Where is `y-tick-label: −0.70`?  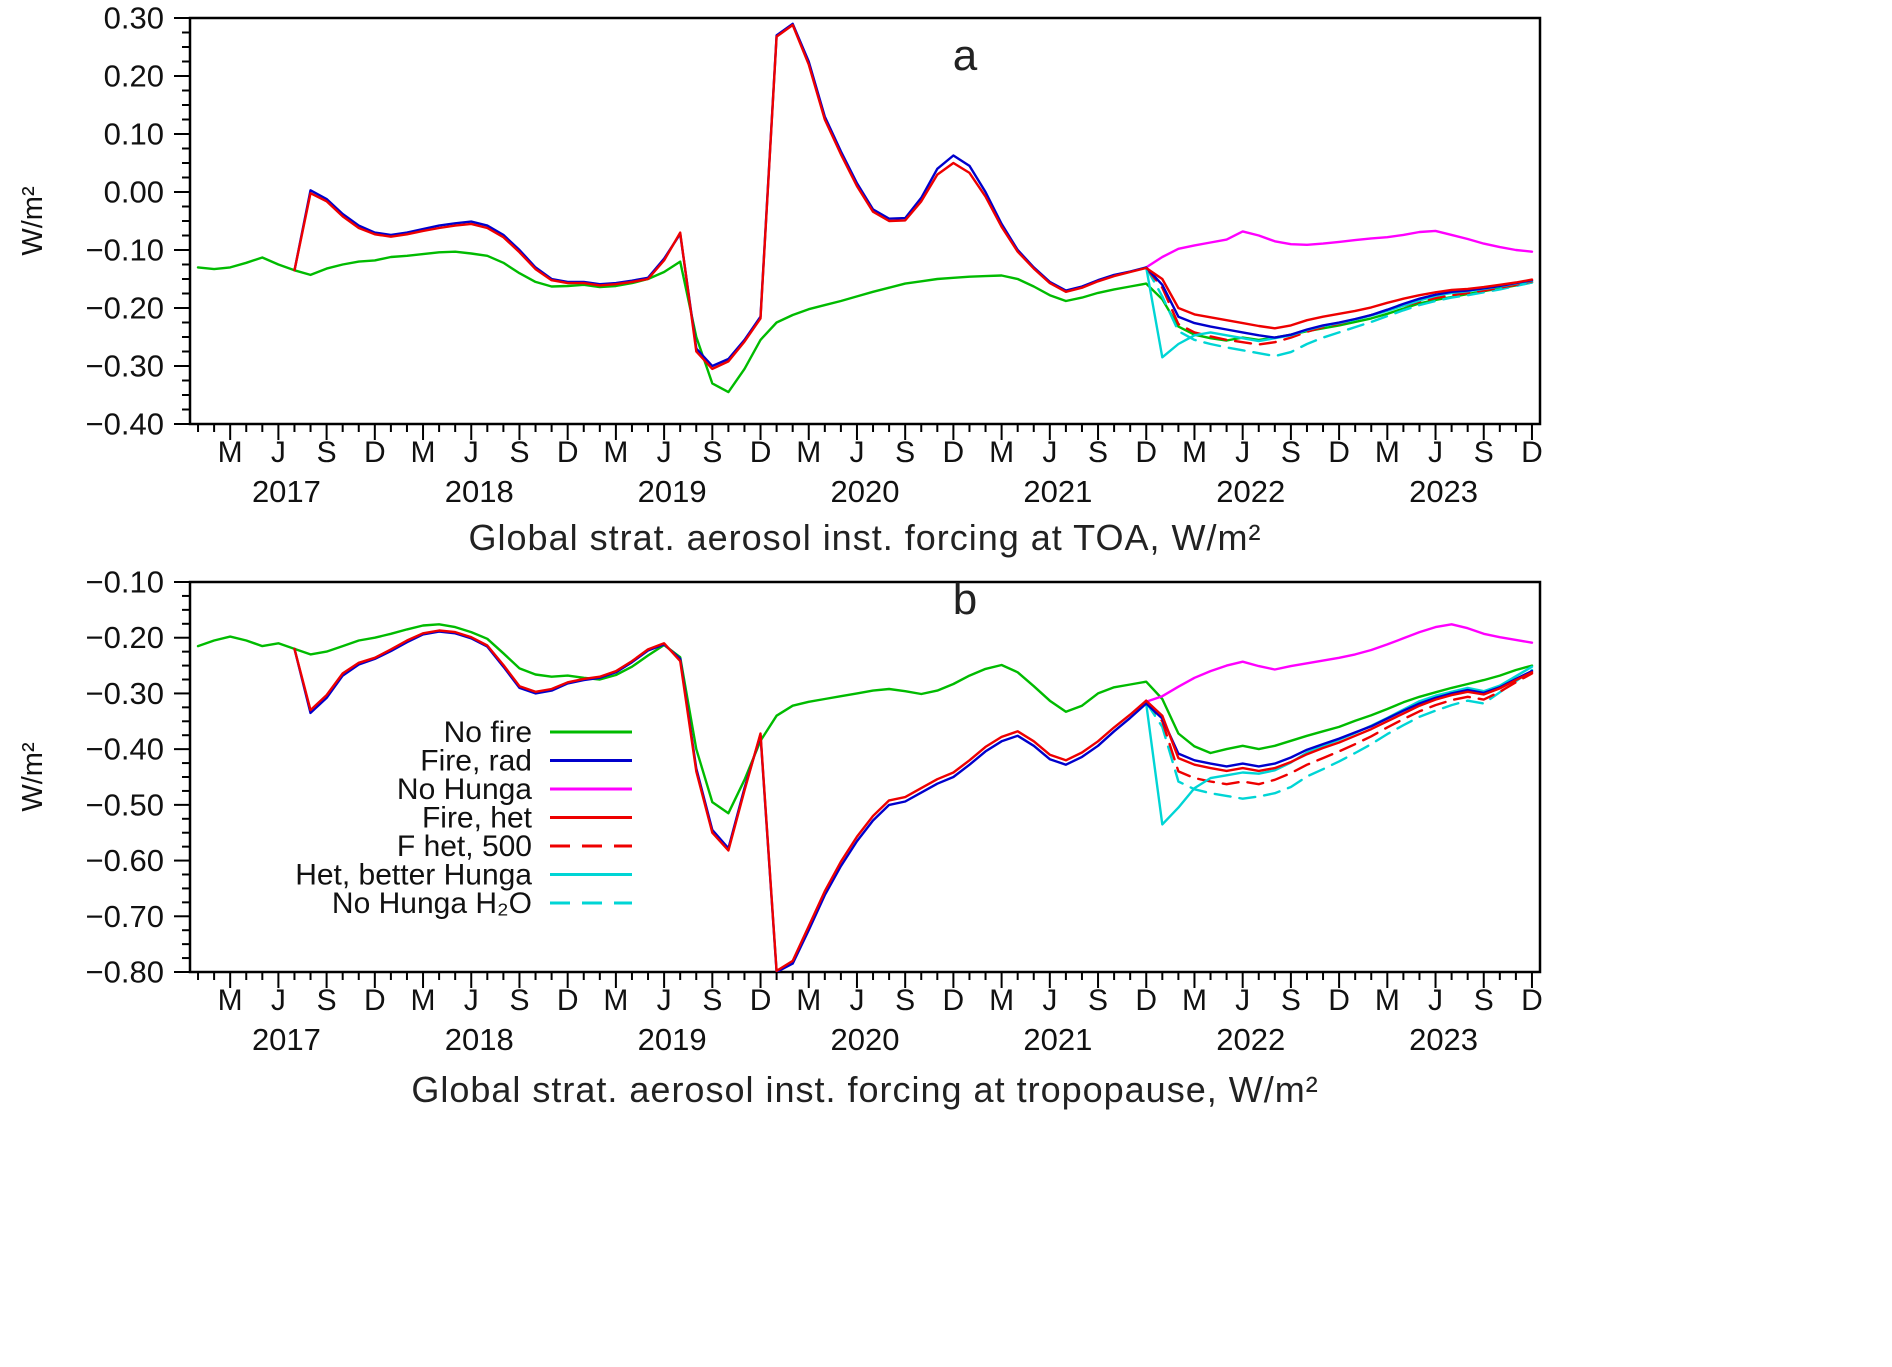 y-tick-label: −0.70 is located at coordinates (125, 916).